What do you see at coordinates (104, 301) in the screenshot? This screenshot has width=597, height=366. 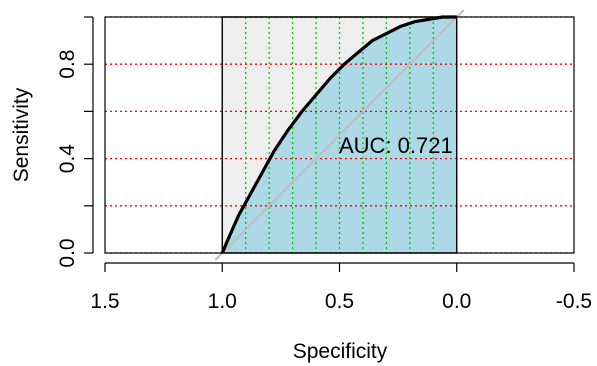 I see `x-tick-label-0: 1.5` at bounding box center [104, 301].